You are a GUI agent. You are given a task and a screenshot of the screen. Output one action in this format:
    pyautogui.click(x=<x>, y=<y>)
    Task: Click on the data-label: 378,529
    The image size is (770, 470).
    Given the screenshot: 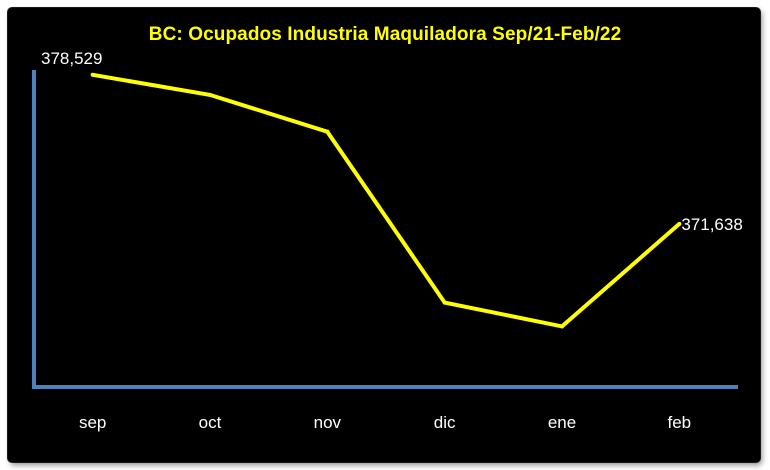 What is the action you would take?
    pyautogui.click(x=71, y=58)
    